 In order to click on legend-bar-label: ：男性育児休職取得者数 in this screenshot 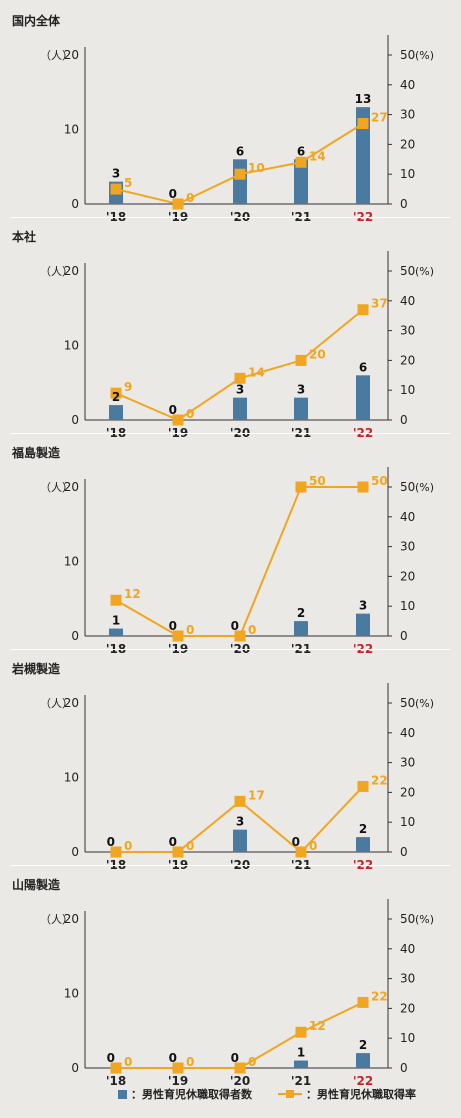, I will do `click(191, 1094)`.